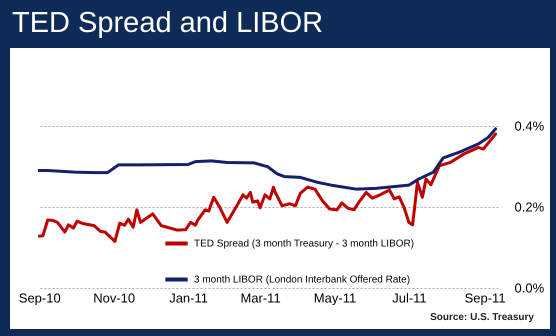  What do you see at coordinates (409, 298) in the screenshot?
I see `x-tick-label: Jul-11` at bounding box center [409, 298].